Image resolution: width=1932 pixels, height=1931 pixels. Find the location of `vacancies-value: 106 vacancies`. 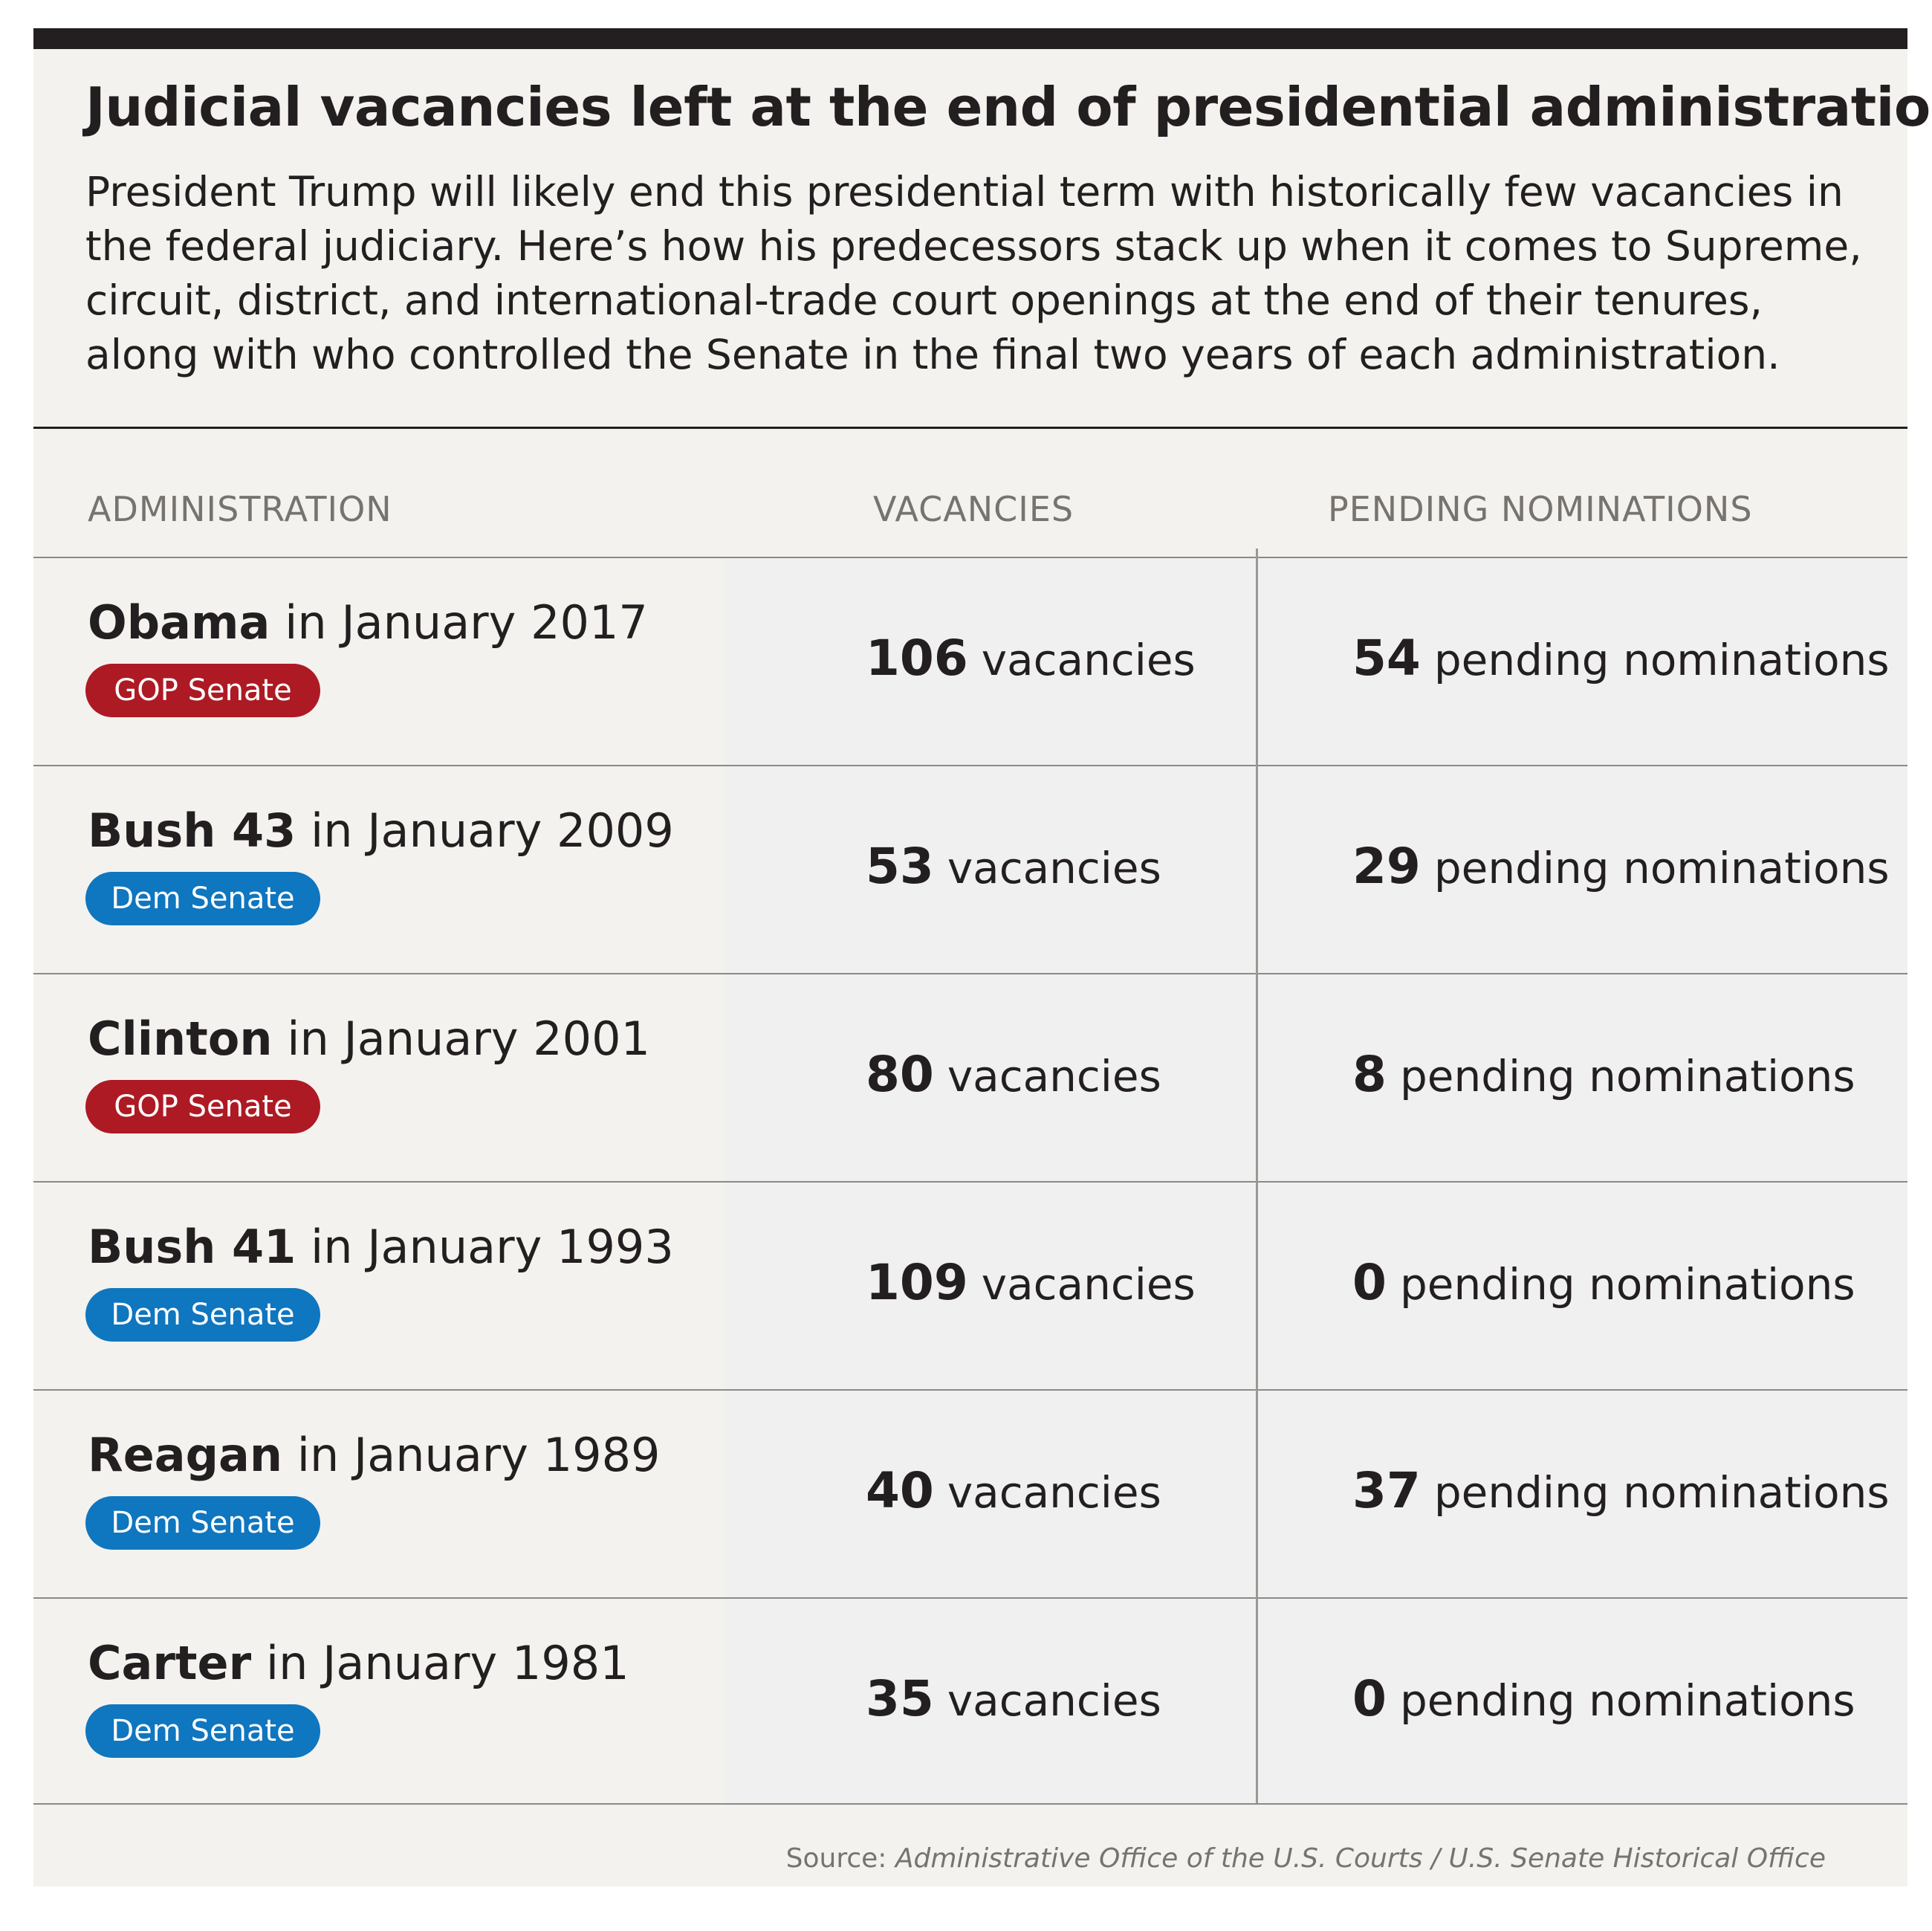

vacancies-value: 106 vacancies is located at coordinates (1031, 658).